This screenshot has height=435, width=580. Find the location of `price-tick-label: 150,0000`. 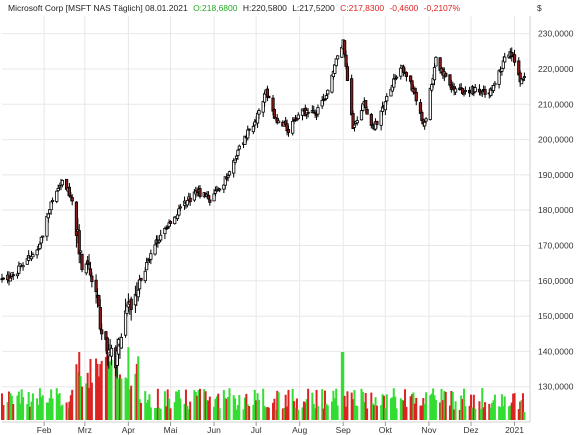

price-tick-label: 150,0000 is located at coordinates (556, 316).